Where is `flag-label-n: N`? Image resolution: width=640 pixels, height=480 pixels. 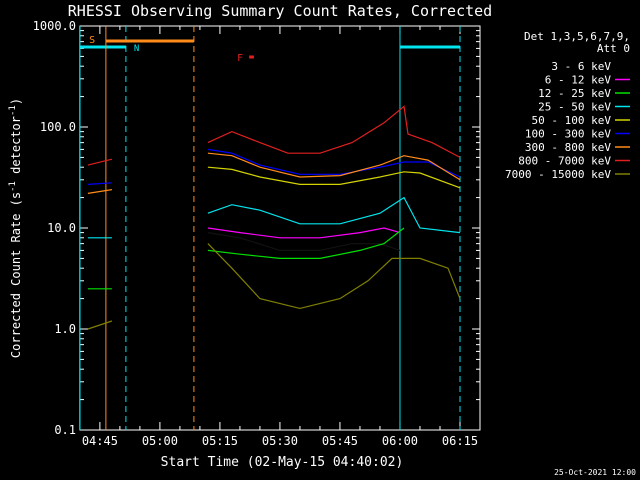
flag-label-n: N is located at coordinates (136, 49).